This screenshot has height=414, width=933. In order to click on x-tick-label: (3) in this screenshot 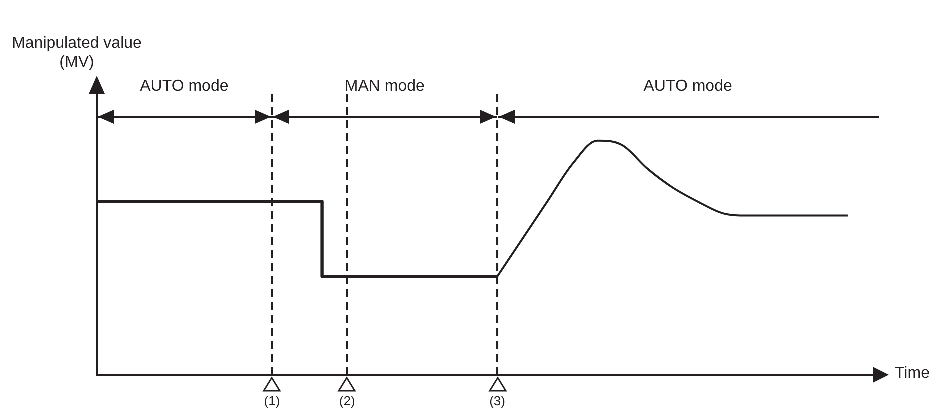, I will do `click(498, 400)`.